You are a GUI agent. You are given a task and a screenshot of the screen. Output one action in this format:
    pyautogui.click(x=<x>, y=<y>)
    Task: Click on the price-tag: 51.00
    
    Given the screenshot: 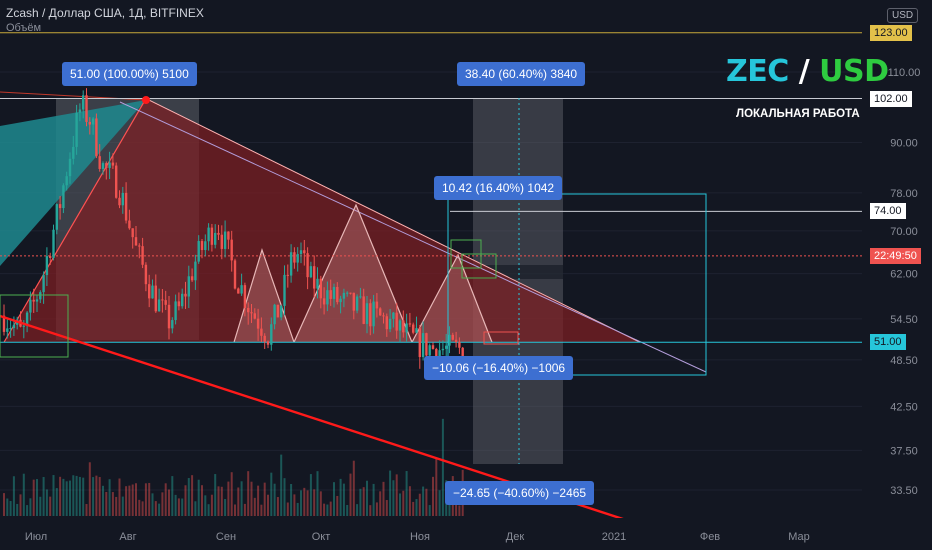 What is the action you would take?
    pyautogui.click(x=888, y=342)
    